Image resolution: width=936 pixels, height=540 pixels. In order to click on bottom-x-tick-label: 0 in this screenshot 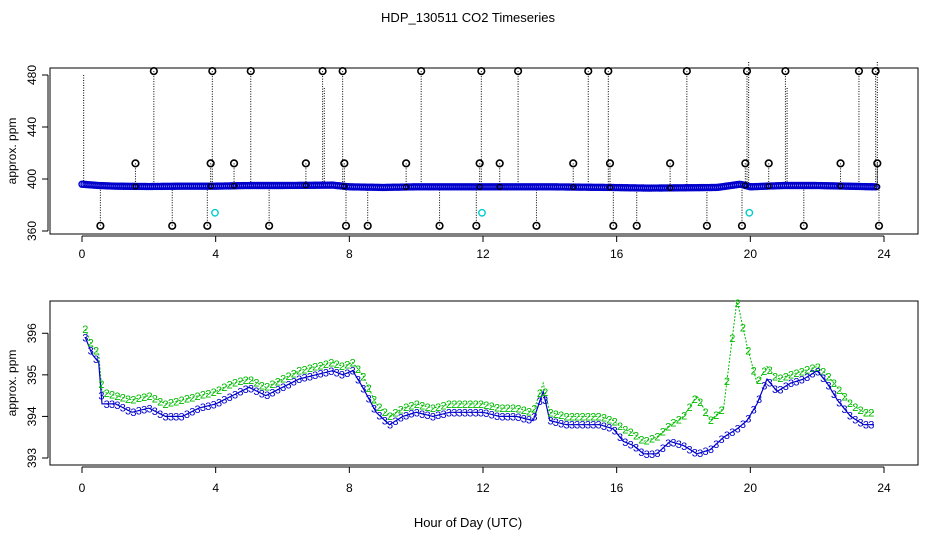, I will do `click(82, 488)`.